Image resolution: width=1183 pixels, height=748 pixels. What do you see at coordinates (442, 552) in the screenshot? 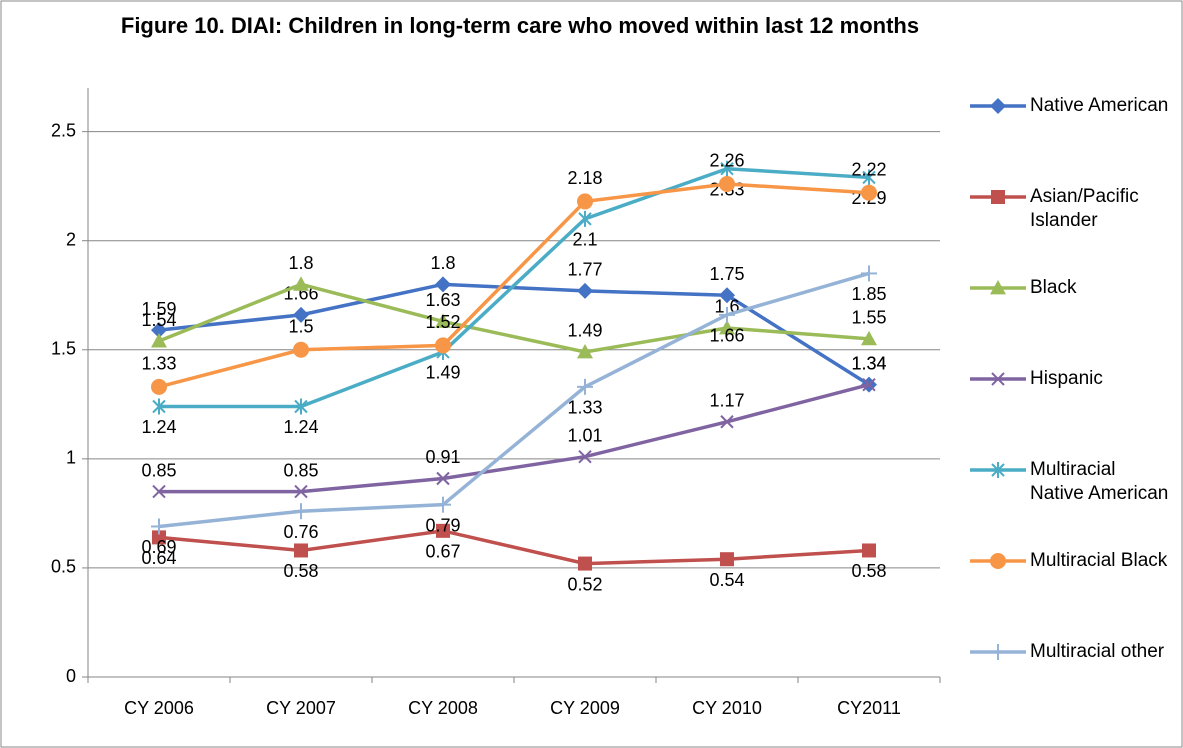
I see `data-label: 0.67` at bounding box center [442, 552].